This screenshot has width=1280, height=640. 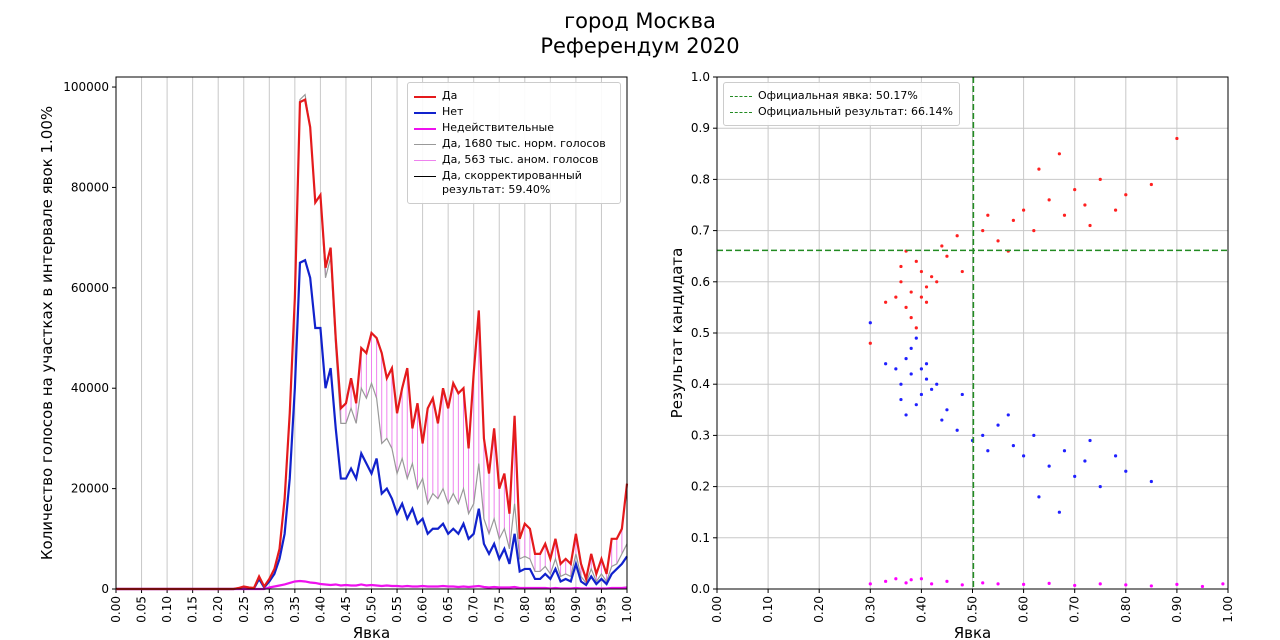 I want to click on legend-label: Недействительные, so click(x=498, y=127).